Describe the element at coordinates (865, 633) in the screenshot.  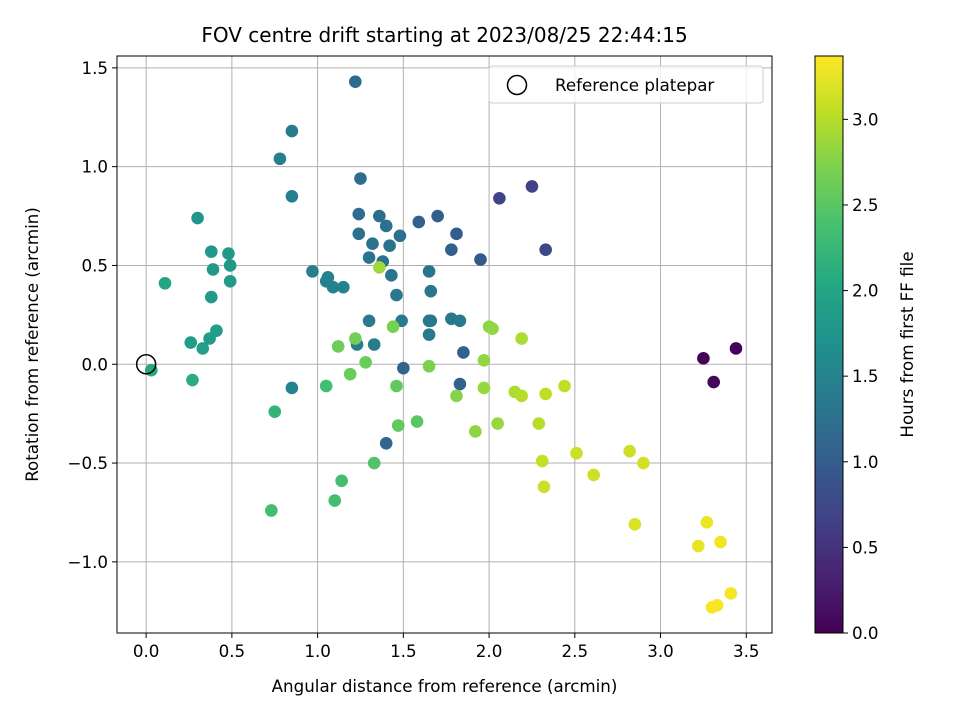
I see `colorbar-tick-label: 0.0` at that location.